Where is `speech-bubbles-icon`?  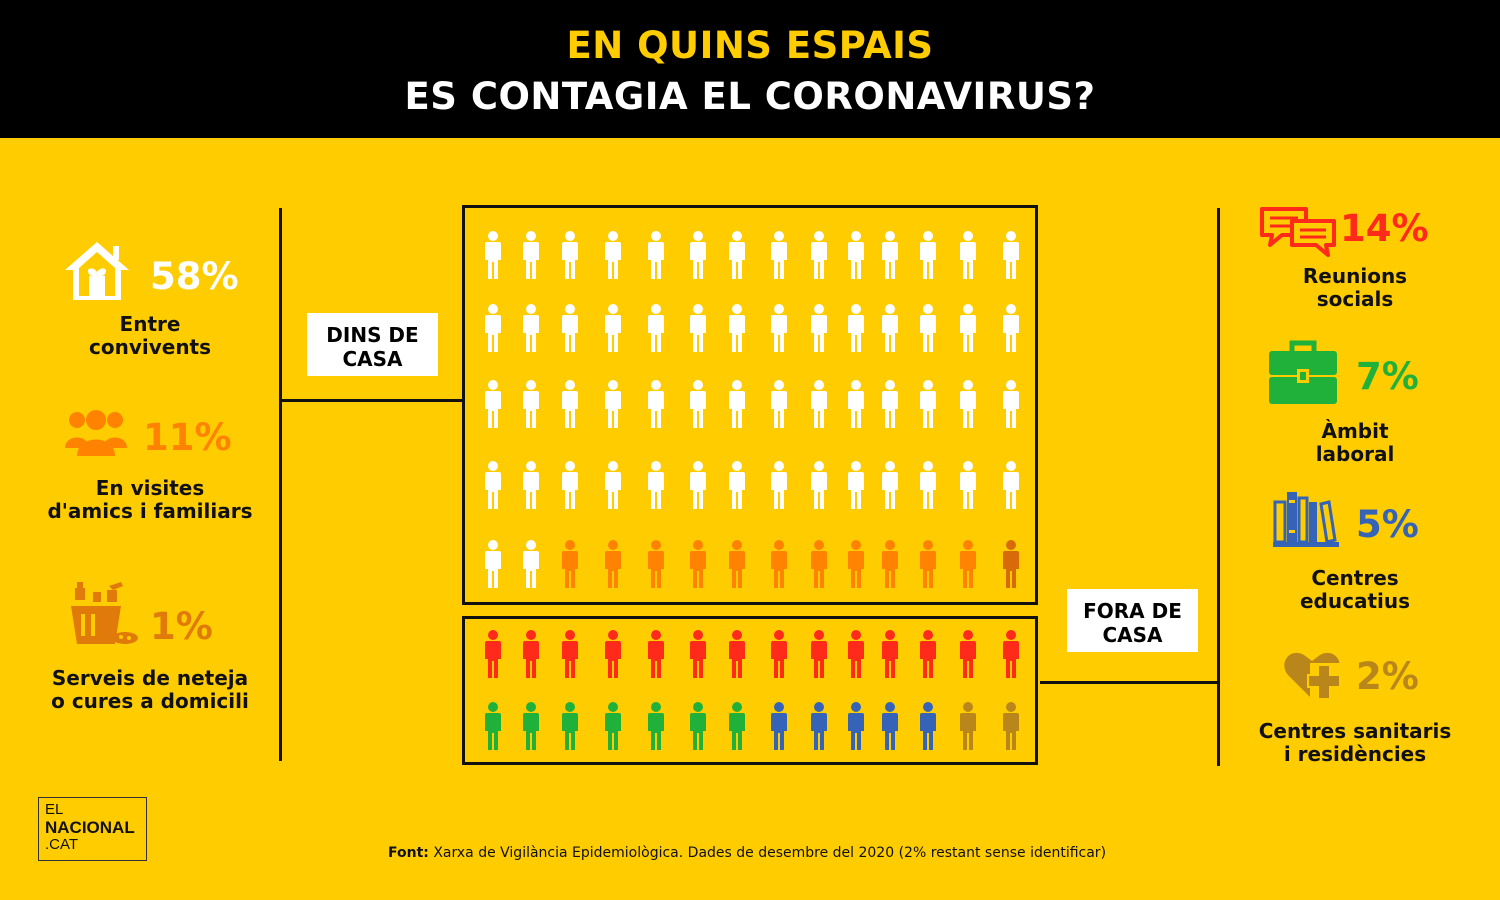
speech-bubbles-icon is located at coordinates (1298, 232).